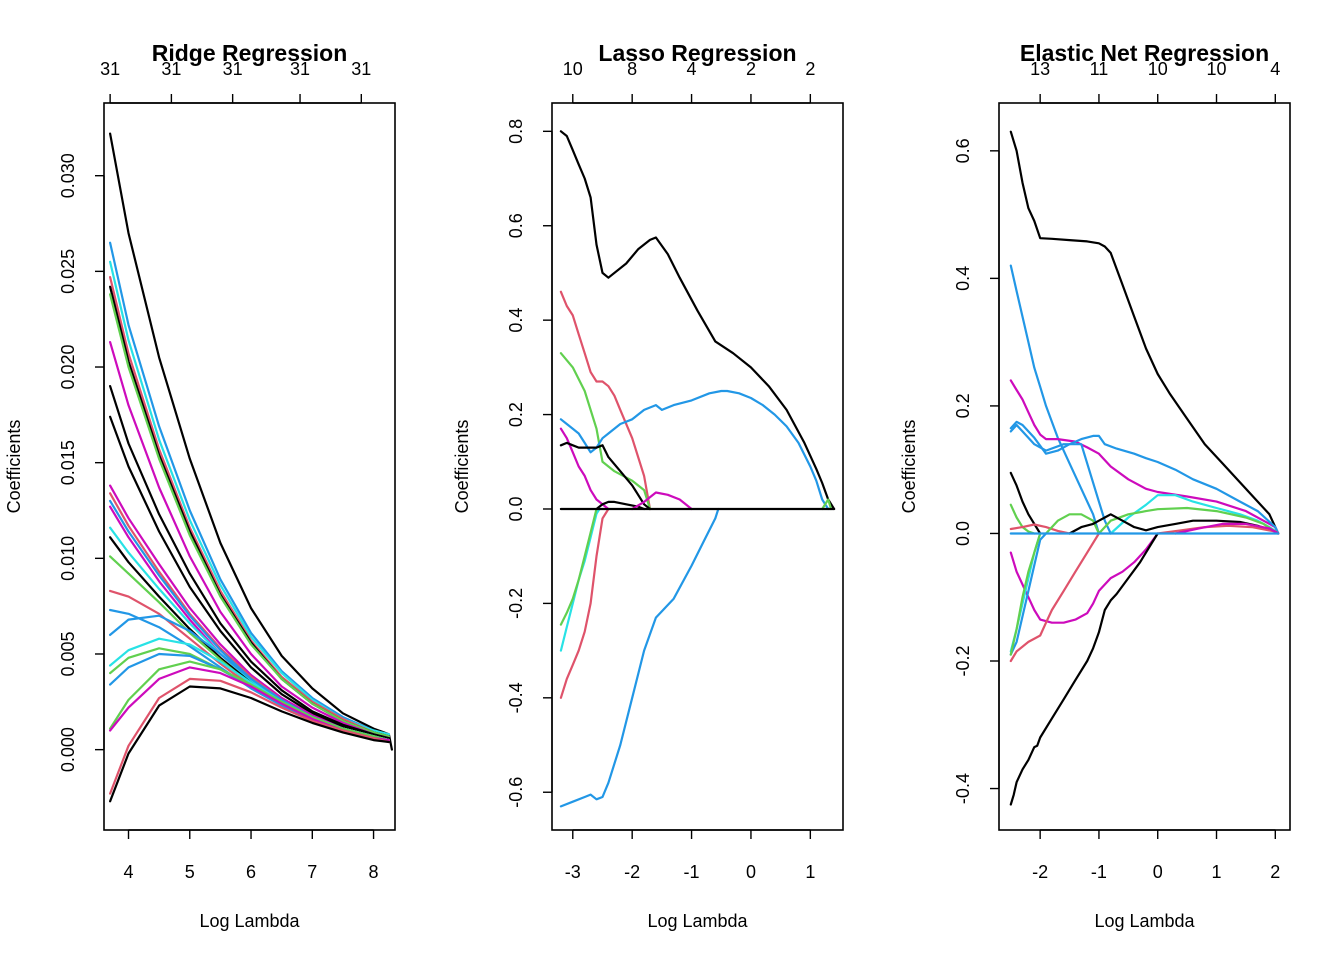  I want to click on chart-title: Lasso Regression, so click(697, 53).